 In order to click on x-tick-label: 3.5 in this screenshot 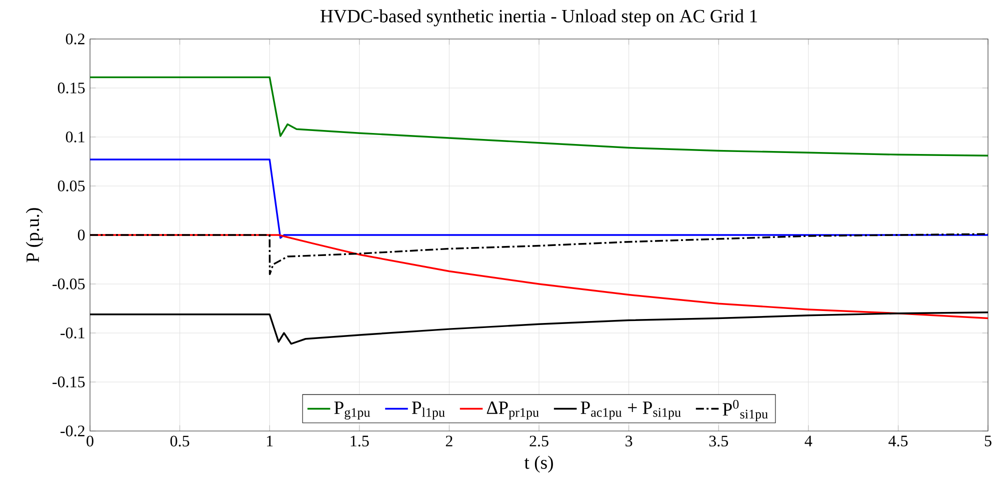, I will do `click(718, 441)`.